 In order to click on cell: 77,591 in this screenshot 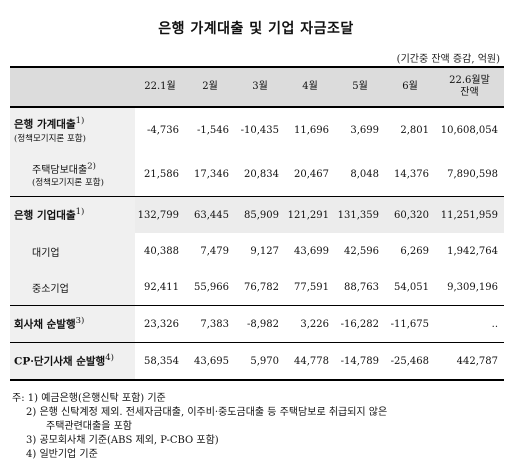, I will do `click(310, 287)`.